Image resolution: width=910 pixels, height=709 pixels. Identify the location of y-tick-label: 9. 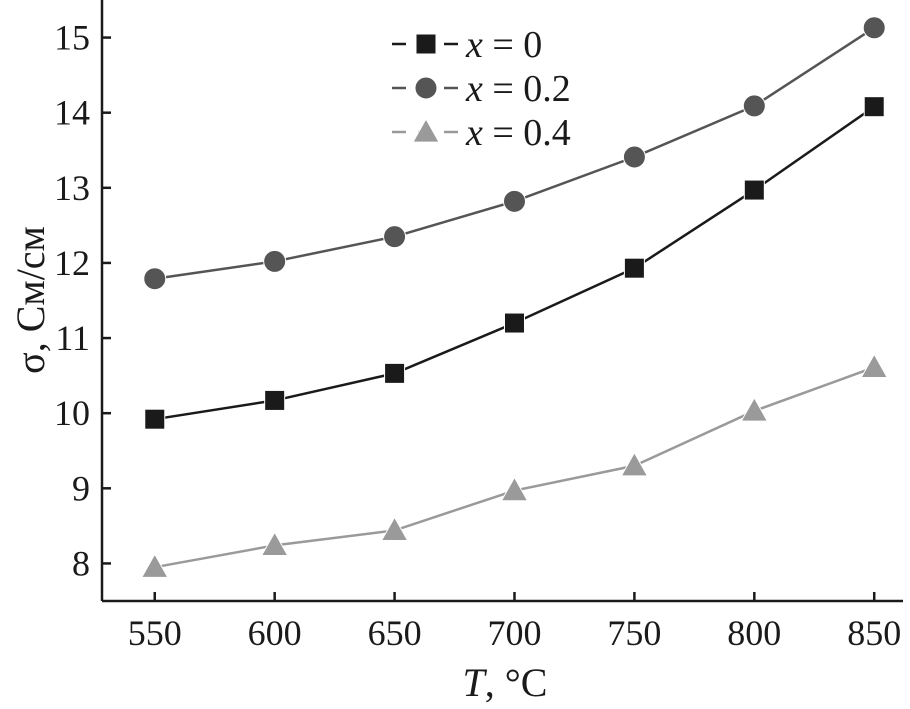
(81, 488).